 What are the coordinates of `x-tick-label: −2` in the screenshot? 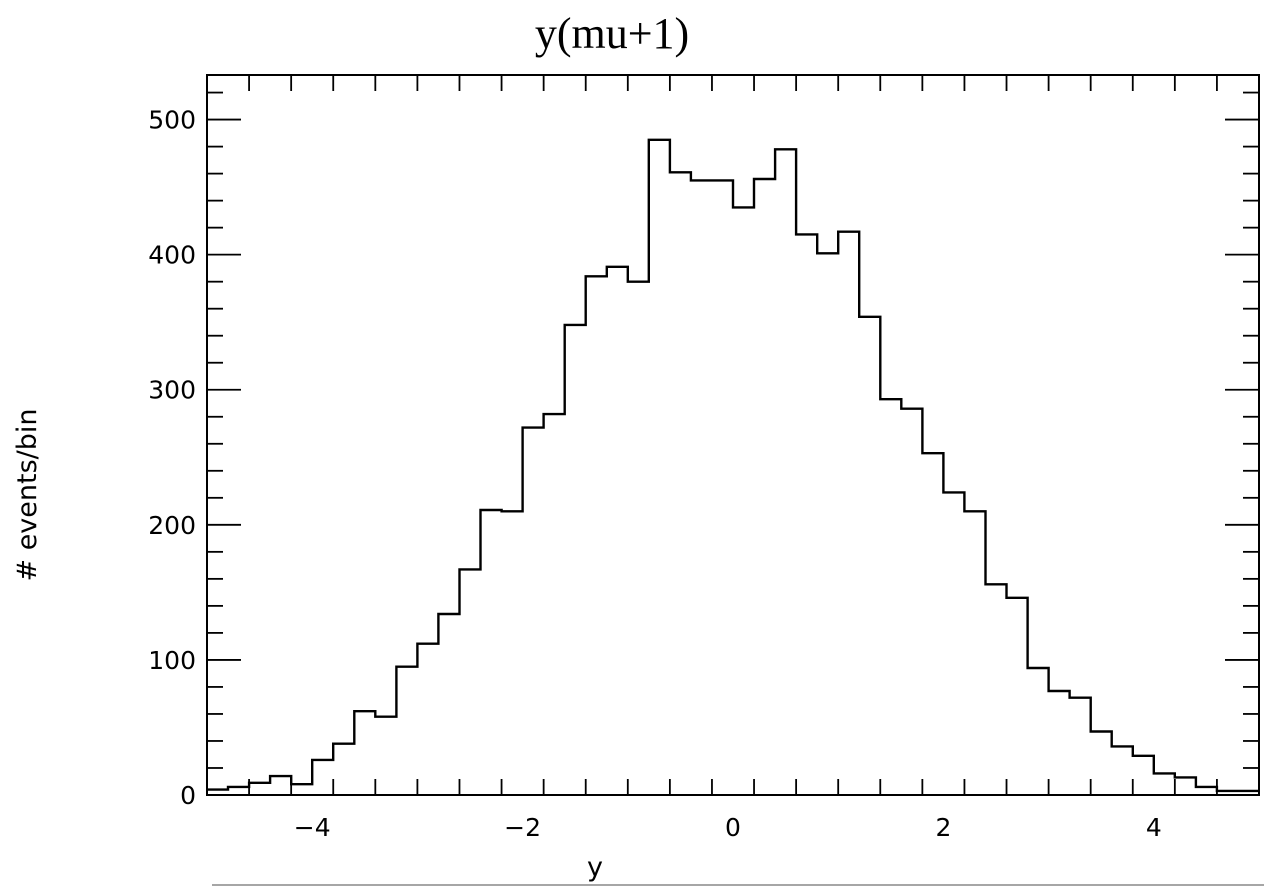 It's located at (522, 827).